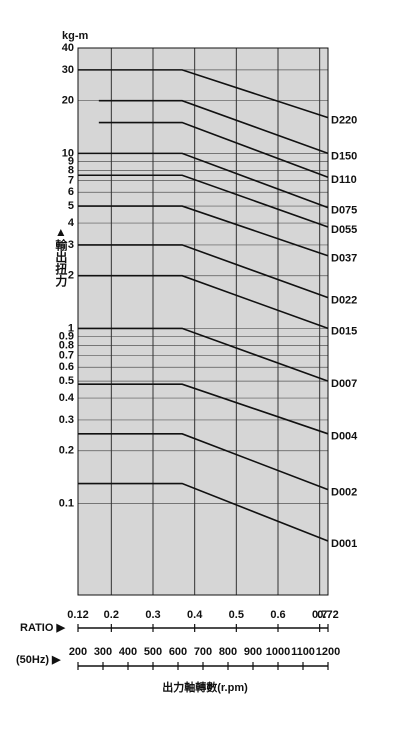 The height and width of the screenshot is (731, 400). I want to click on x-tick-label: 0.6, so click(277, 615).